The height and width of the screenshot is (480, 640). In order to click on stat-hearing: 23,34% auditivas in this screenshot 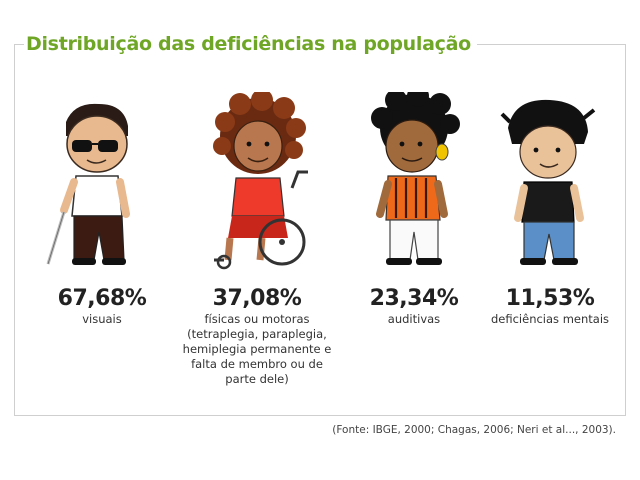, I will do `click(414, 306)`.